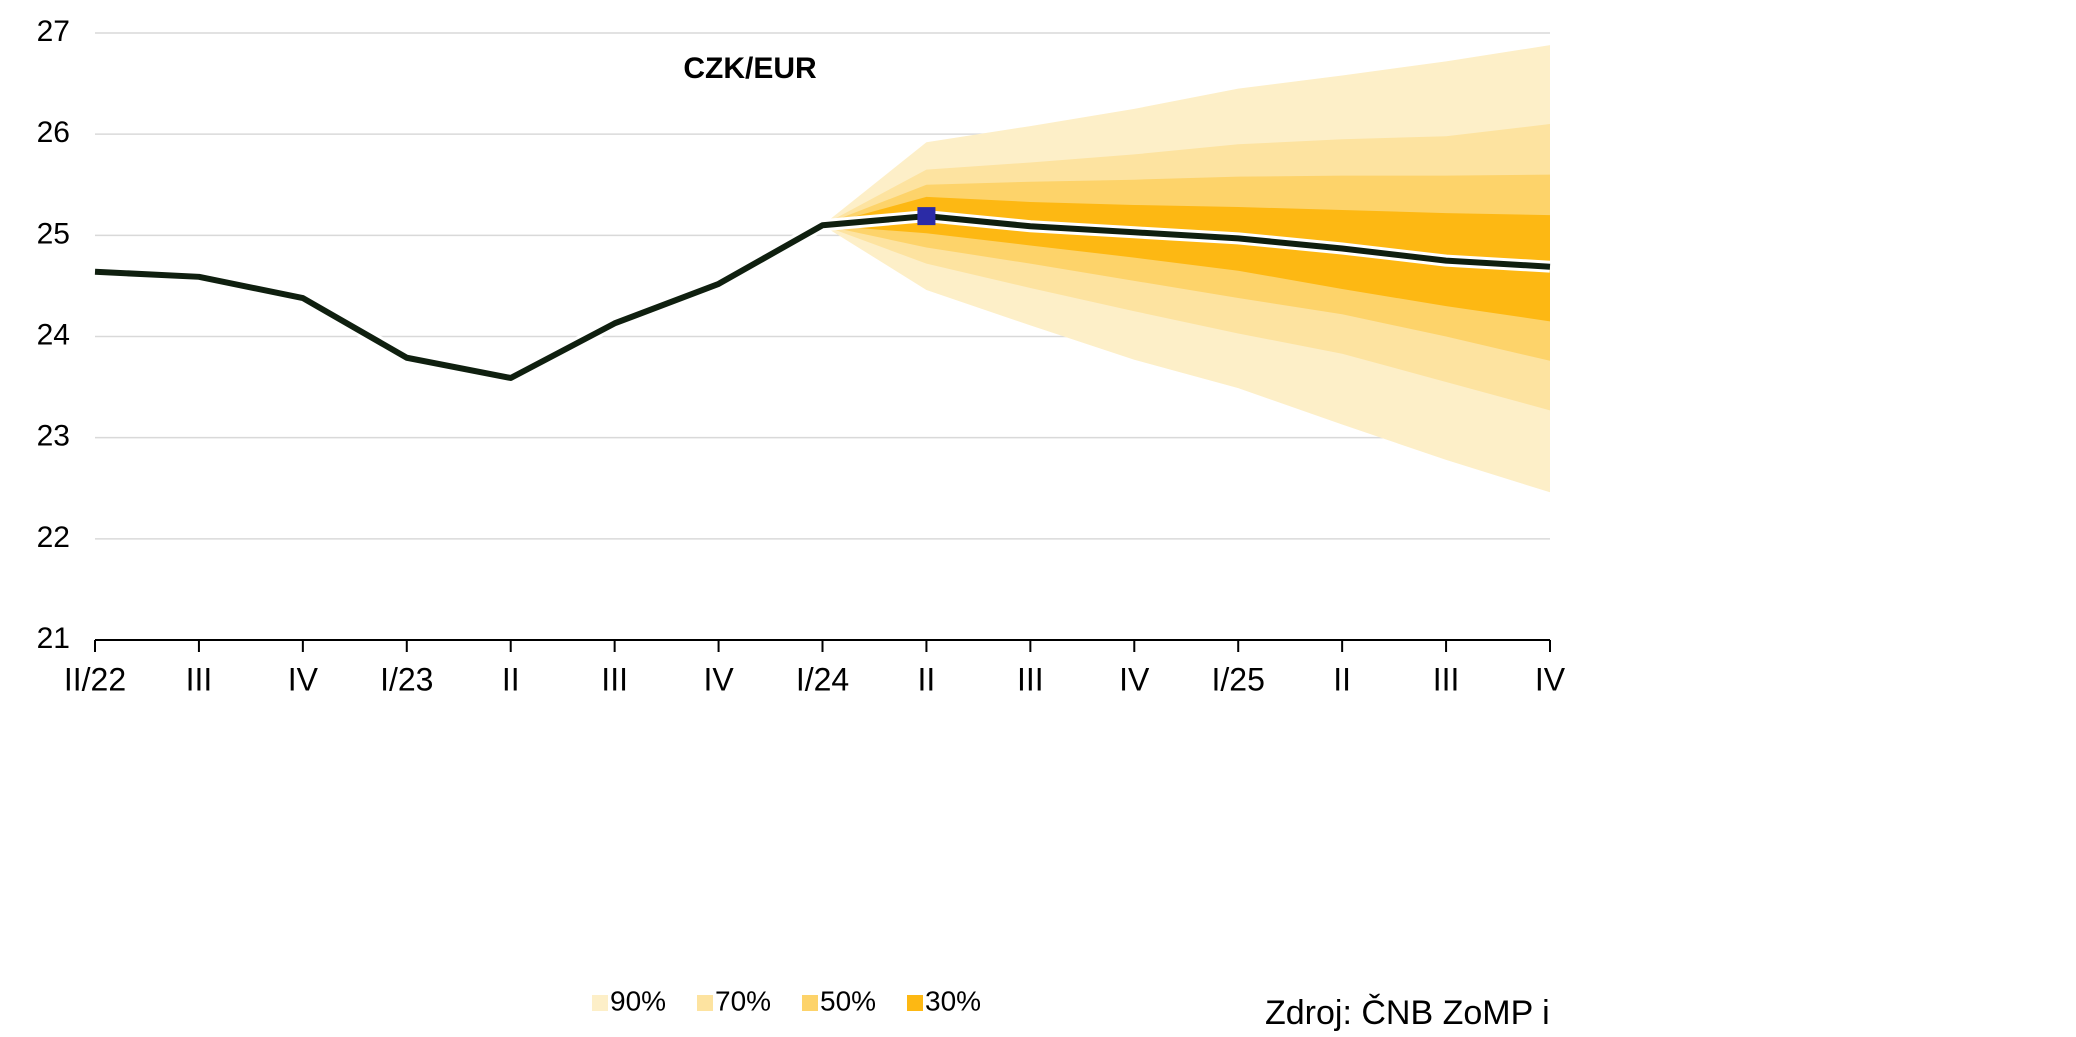 This screenshot has height=1037, width=2076. What do you see at coordinates (743, 1000) in the screenshot?
I see `legend-label: 70%` at bounding box center [743, 1000].